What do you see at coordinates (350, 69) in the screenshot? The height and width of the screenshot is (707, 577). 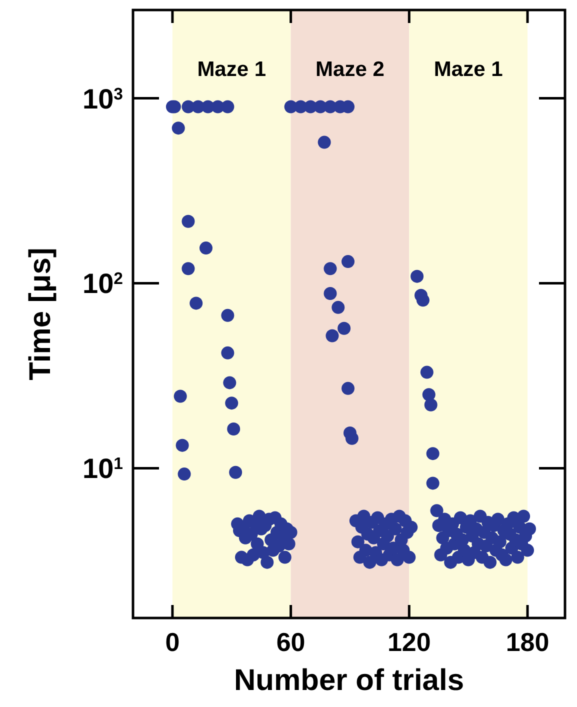 I see `band-label: Maze 2` at bounding box center [350, 69].